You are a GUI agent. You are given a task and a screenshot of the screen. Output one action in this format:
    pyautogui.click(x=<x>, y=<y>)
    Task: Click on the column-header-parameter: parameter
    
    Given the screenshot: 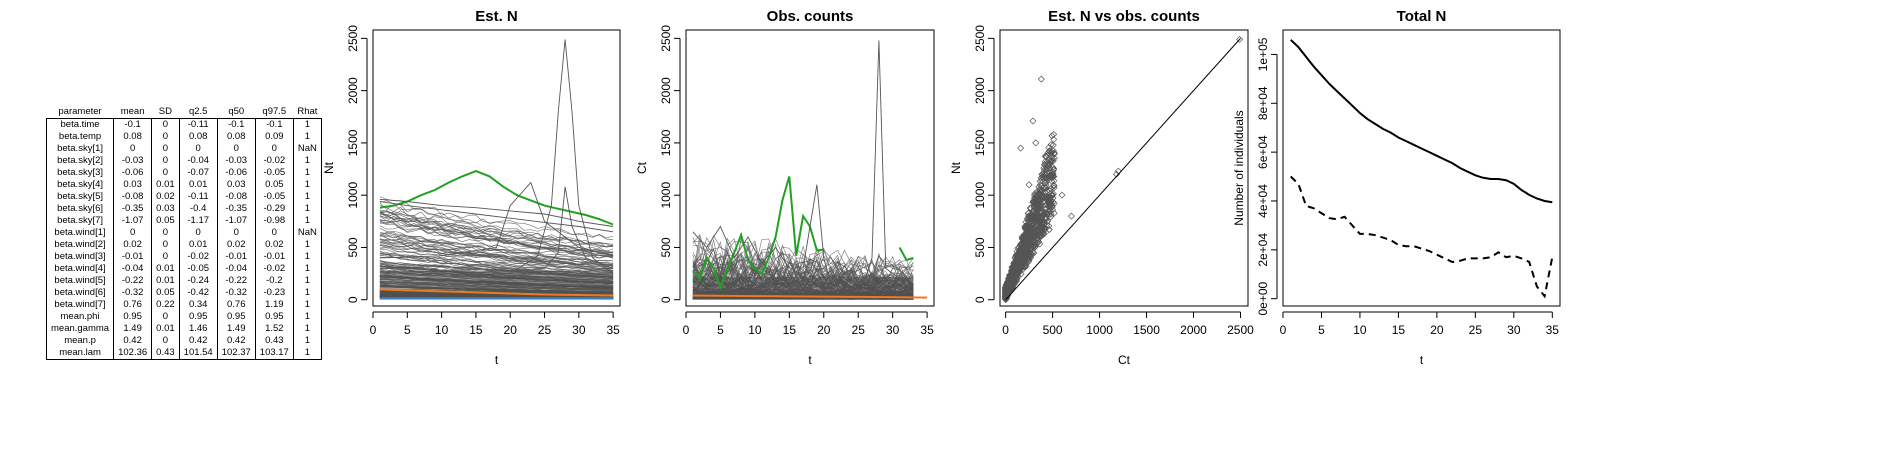 What is the action you would take?
    pyautogui.click(x=80, y=111)
    